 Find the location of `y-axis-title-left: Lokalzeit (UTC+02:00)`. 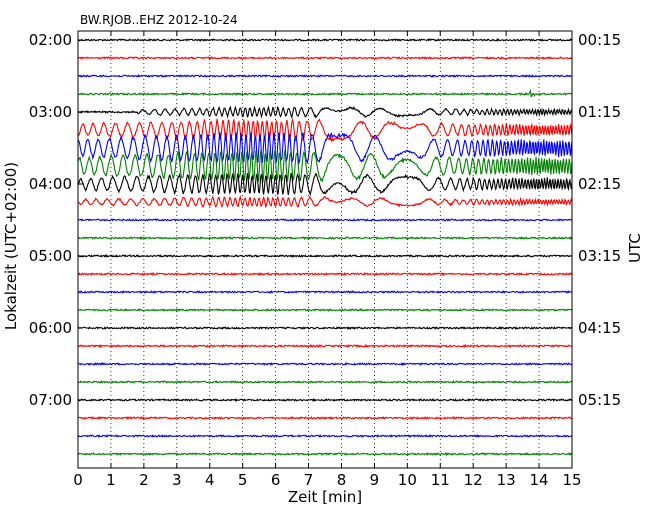

y-axis-title-left: Lokalzeit (UTC+02:00) is located at coordinates (11, 246).